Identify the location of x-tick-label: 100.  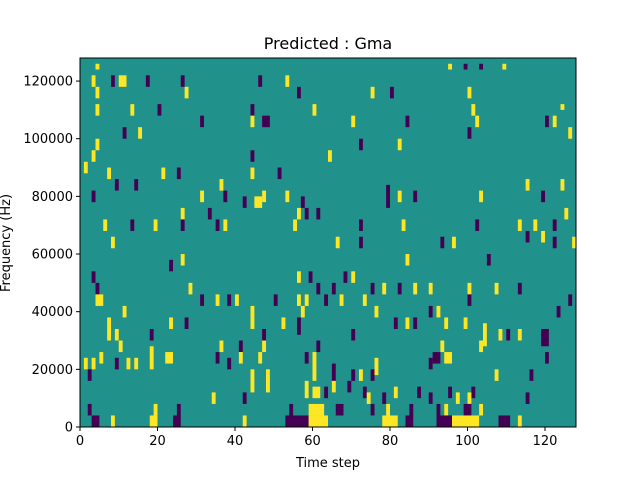
(467, 441).